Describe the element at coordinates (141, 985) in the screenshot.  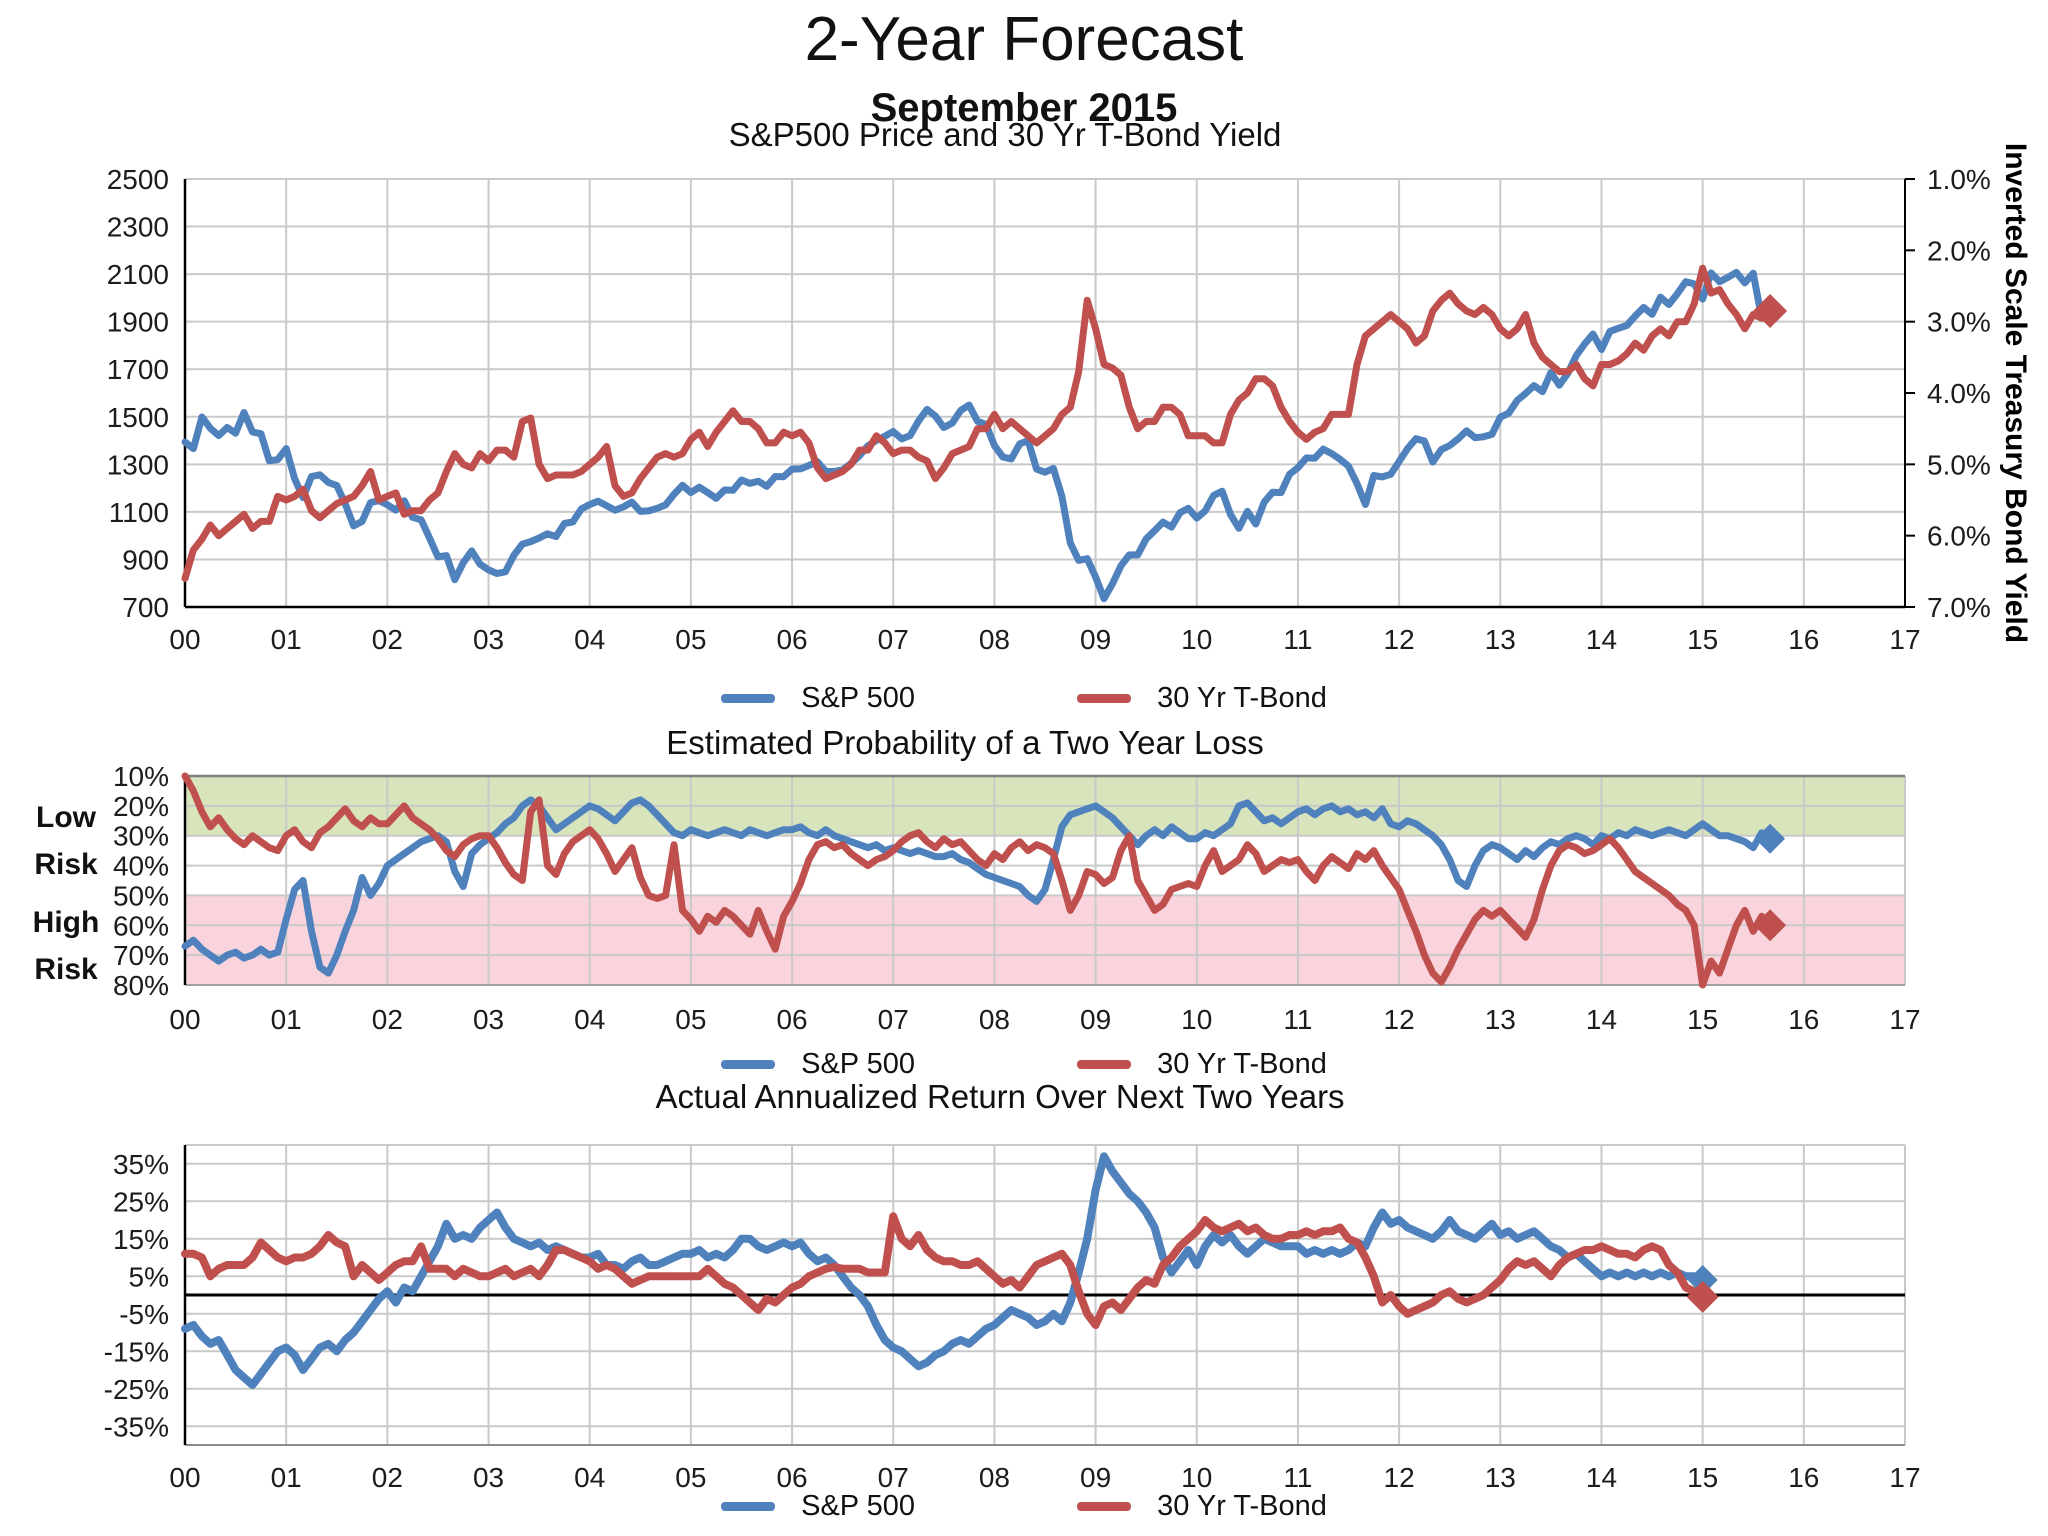
I see `svg-text: 80%` at that location.